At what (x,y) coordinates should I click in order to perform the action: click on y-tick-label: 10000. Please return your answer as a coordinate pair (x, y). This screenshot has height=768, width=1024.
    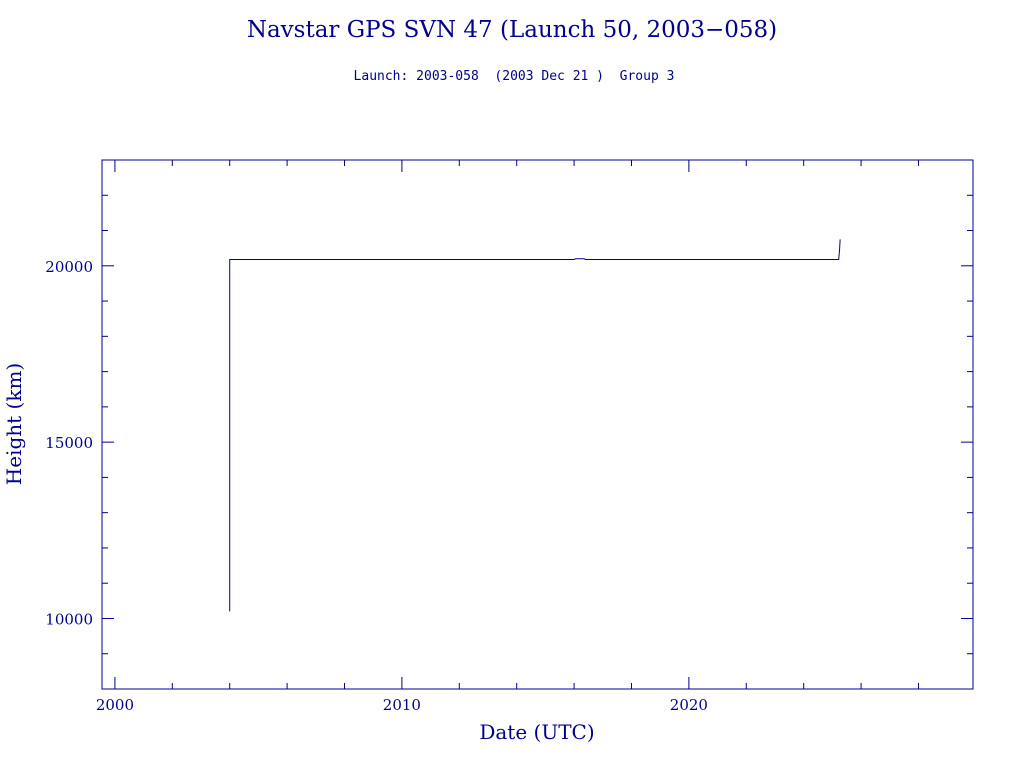
    Looking at the image, I should click on (69, 619).